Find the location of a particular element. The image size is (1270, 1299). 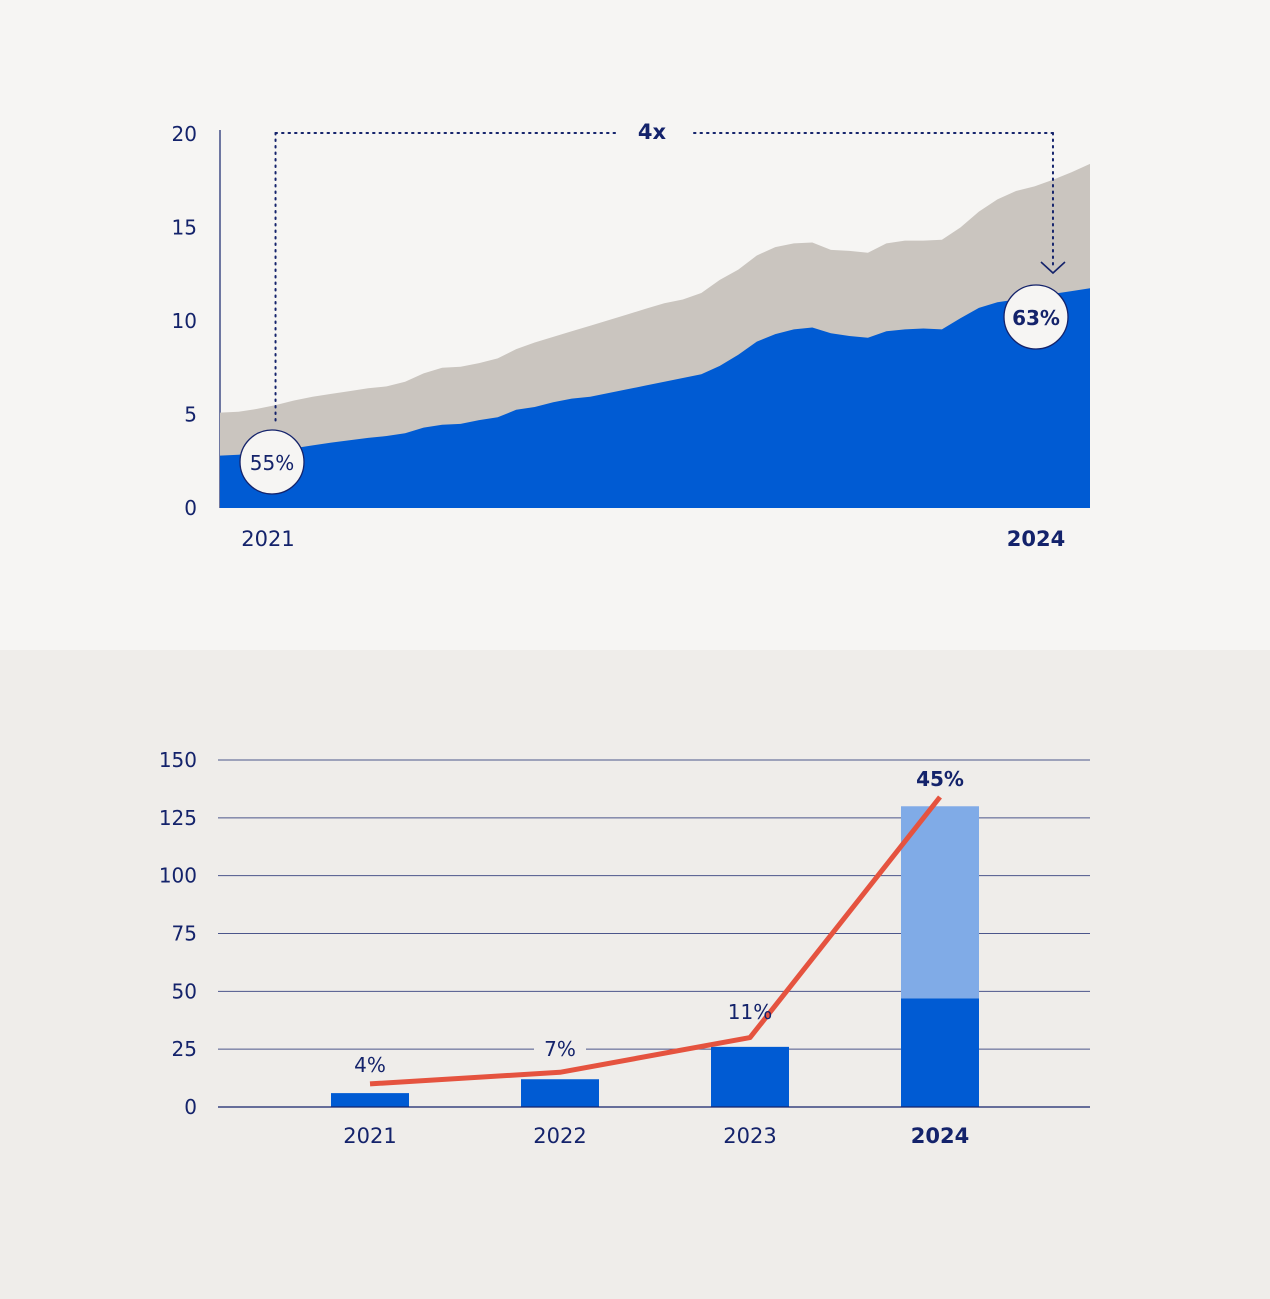

end-share-circle is located at coordinates (1036, 317).